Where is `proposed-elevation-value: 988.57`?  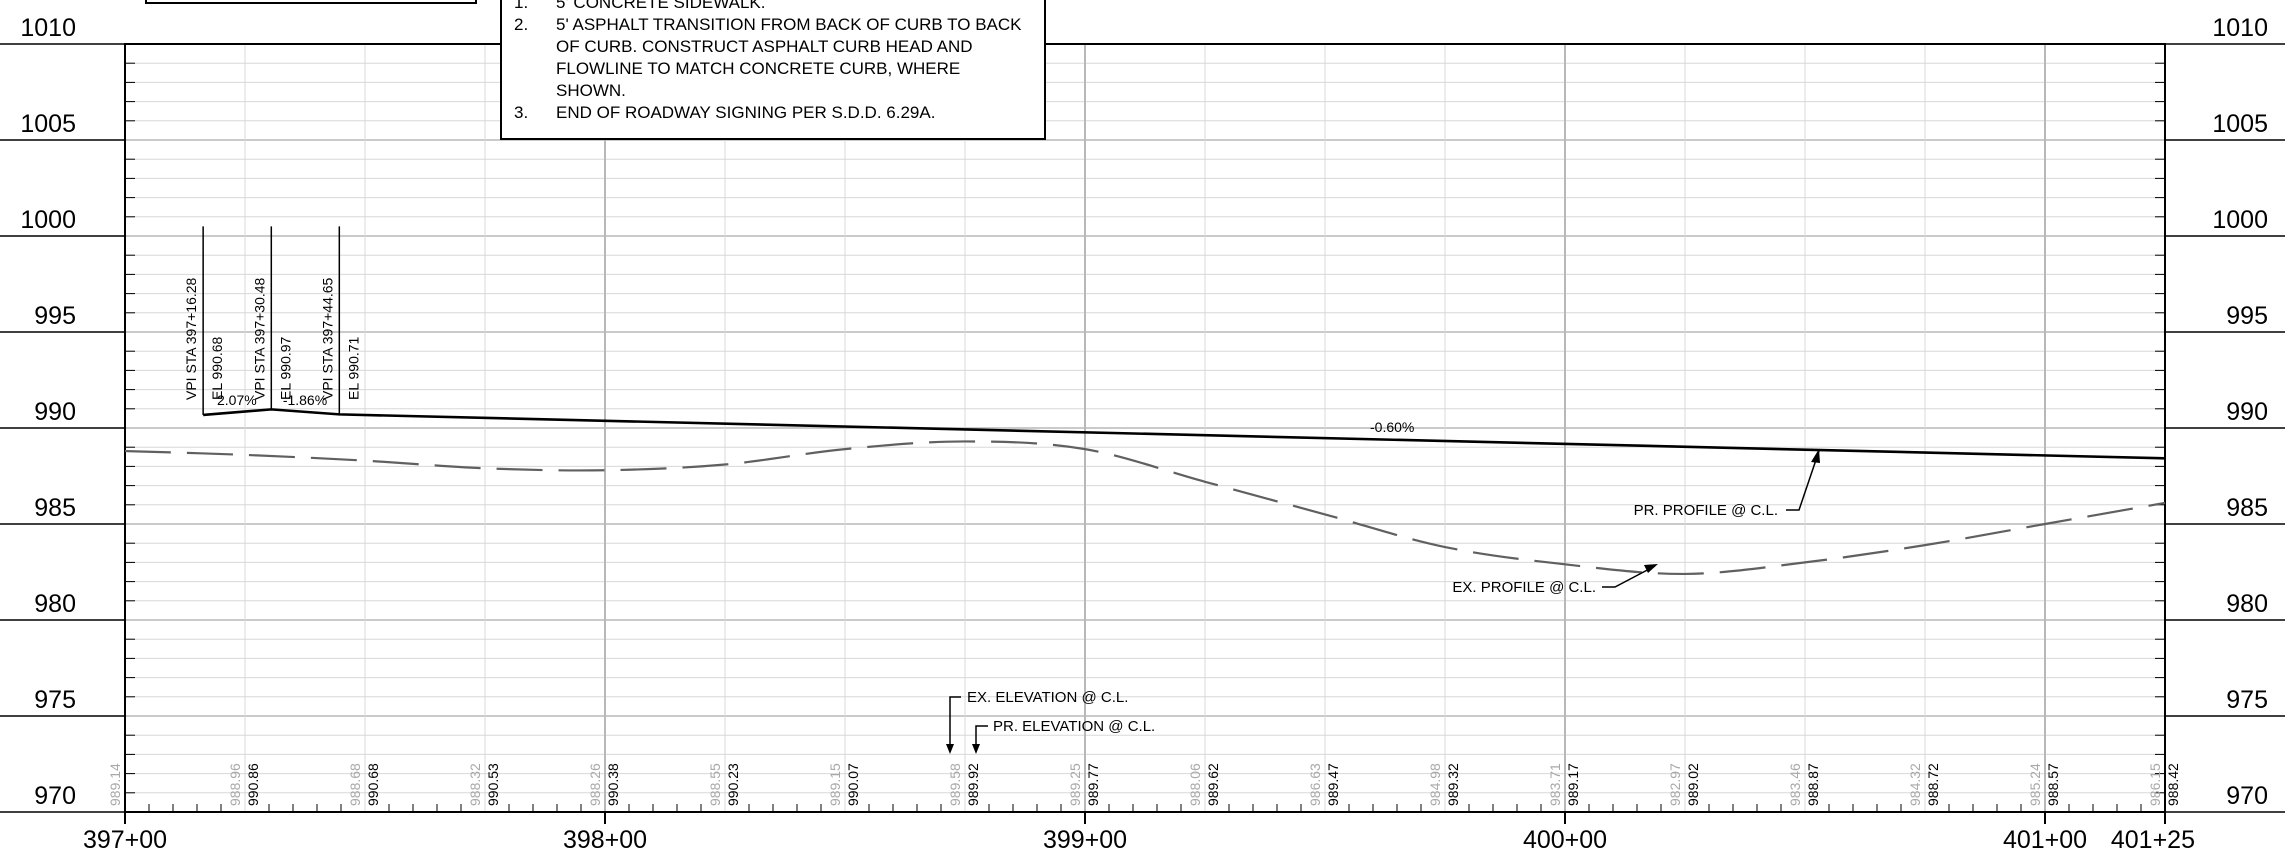
proposed-elevation-value: 988.57 is located at coordinates (2053, 784).